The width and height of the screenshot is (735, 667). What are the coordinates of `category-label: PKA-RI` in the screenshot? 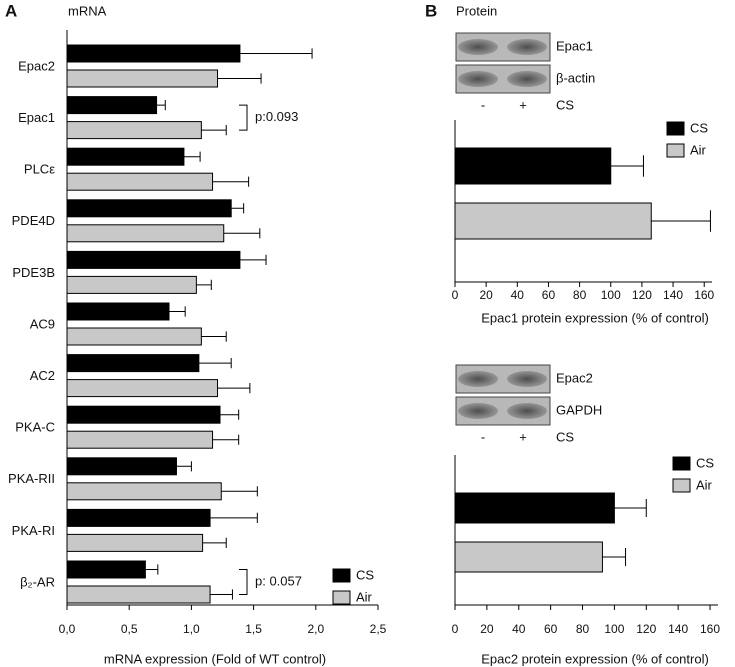 It's located at (33, 530).